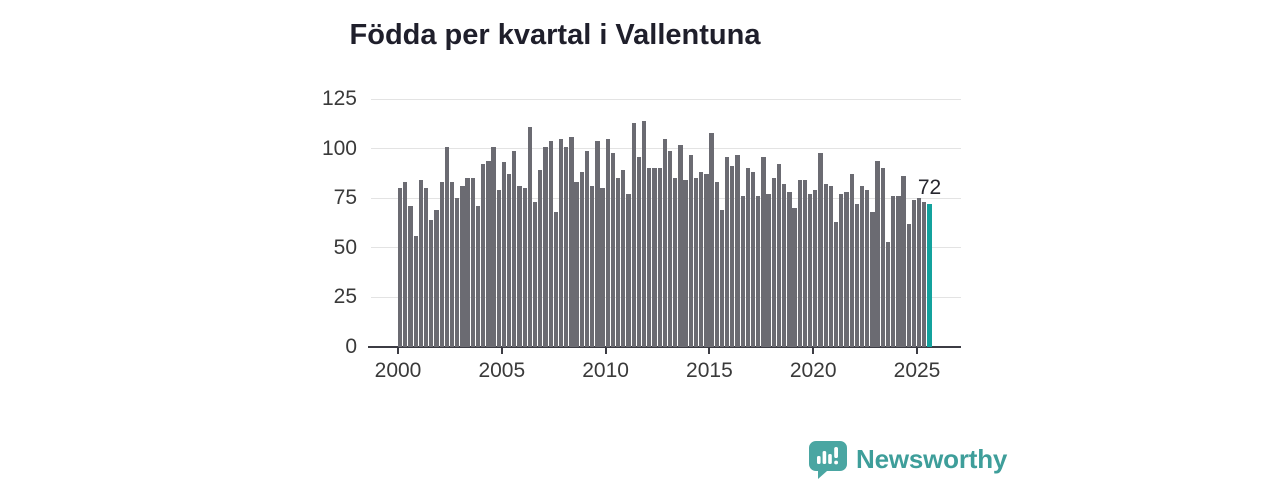 The height and width of the screenshot is (480, 1280). Describe the element at coordinates (929, 275) in the screenshot. I see `highlighted-bar` at that location.